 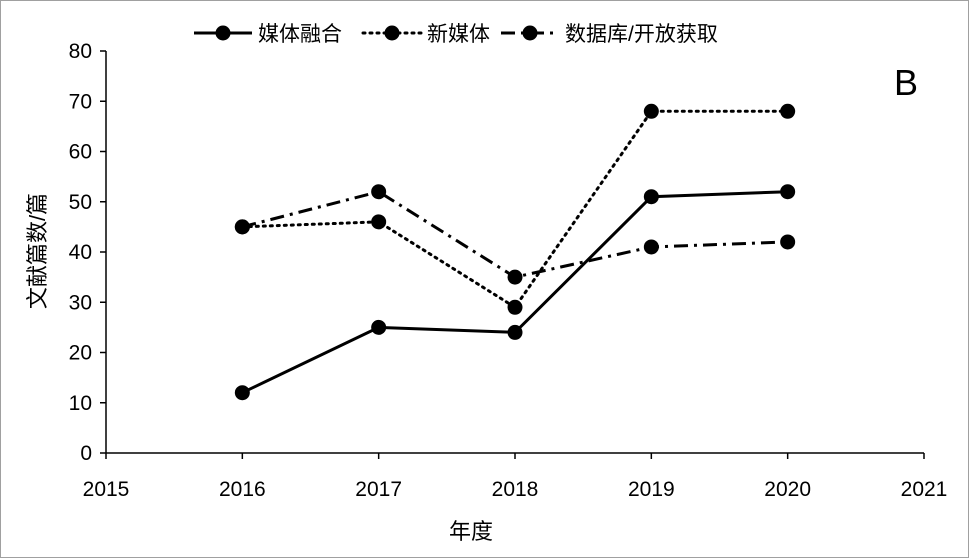 I want to click on legend-item: 媒体融合, so click(x=268, y=34).